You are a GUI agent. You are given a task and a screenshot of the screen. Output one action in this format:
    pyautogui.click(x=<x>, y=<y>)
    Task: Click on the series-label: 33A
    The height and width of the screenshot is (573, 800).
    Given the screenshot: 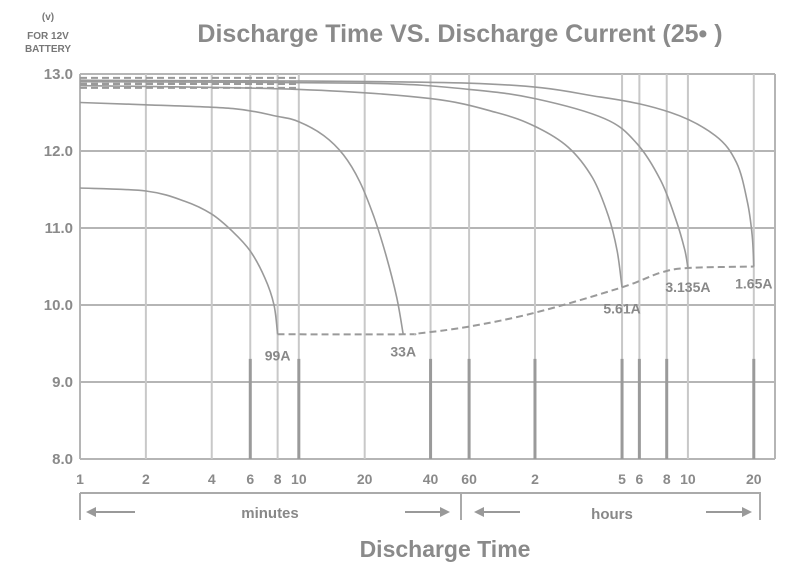 What is the action you would take?
    pyautogui.click(x=403, y=351)
    